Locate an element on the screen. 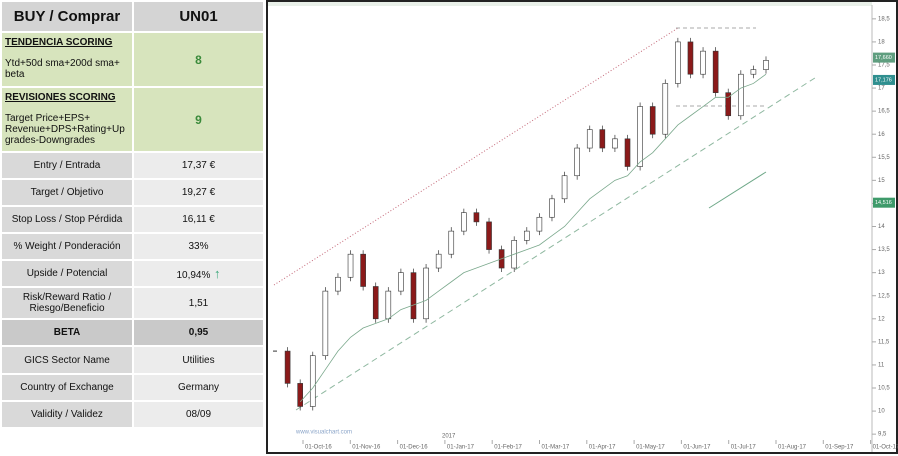  price-tag-label: 17,176 is located at coordinates (883, 80).